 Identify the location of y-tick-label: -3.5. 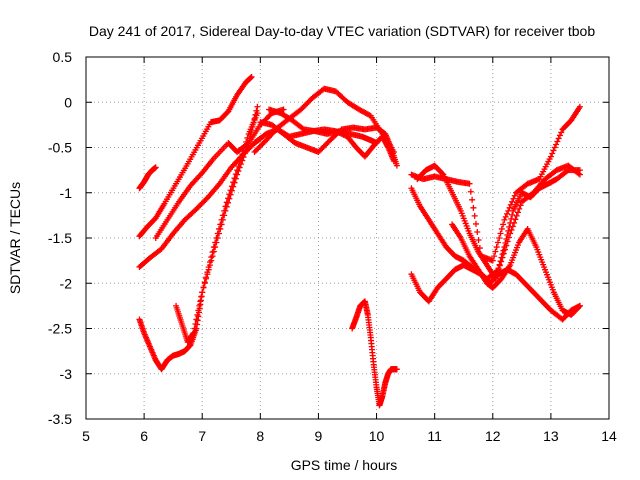
(60, 419).